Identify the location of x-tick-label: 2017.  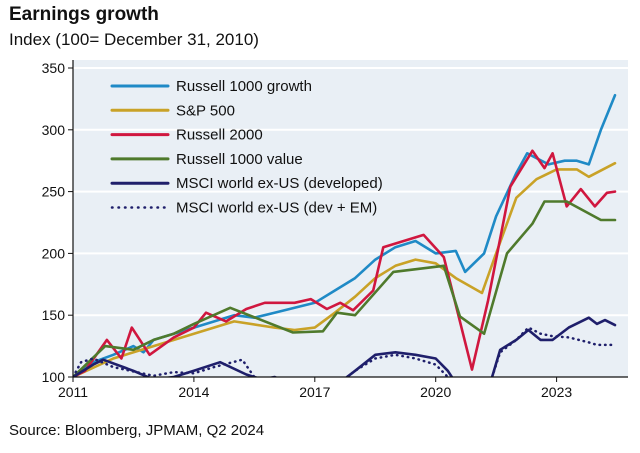
(314, 392).